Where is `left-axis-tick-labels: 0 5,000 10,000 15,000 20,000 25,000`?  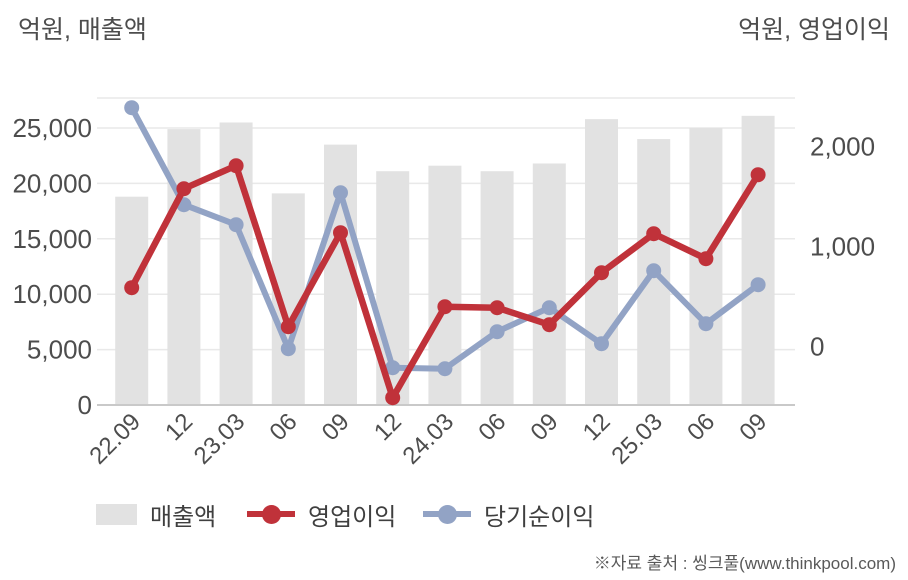 left-axis-tick-labels: 0 5,000 10,000 15,000 20,000 25,000 is located at coordinates (52, 266).